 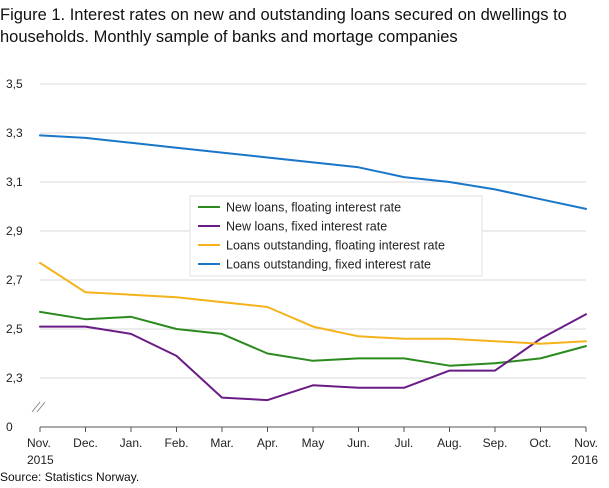 I want to click on x-year-label: 2015, so click(x=40, y=460).